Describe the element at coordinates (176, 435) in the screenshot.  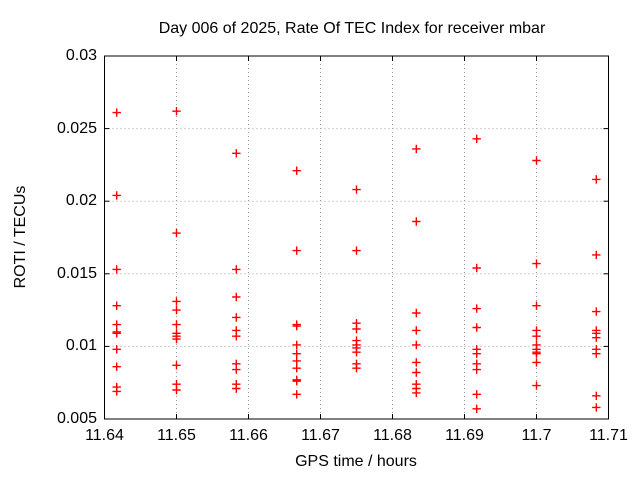
I see `x-tick-label: 11.65` at that location.